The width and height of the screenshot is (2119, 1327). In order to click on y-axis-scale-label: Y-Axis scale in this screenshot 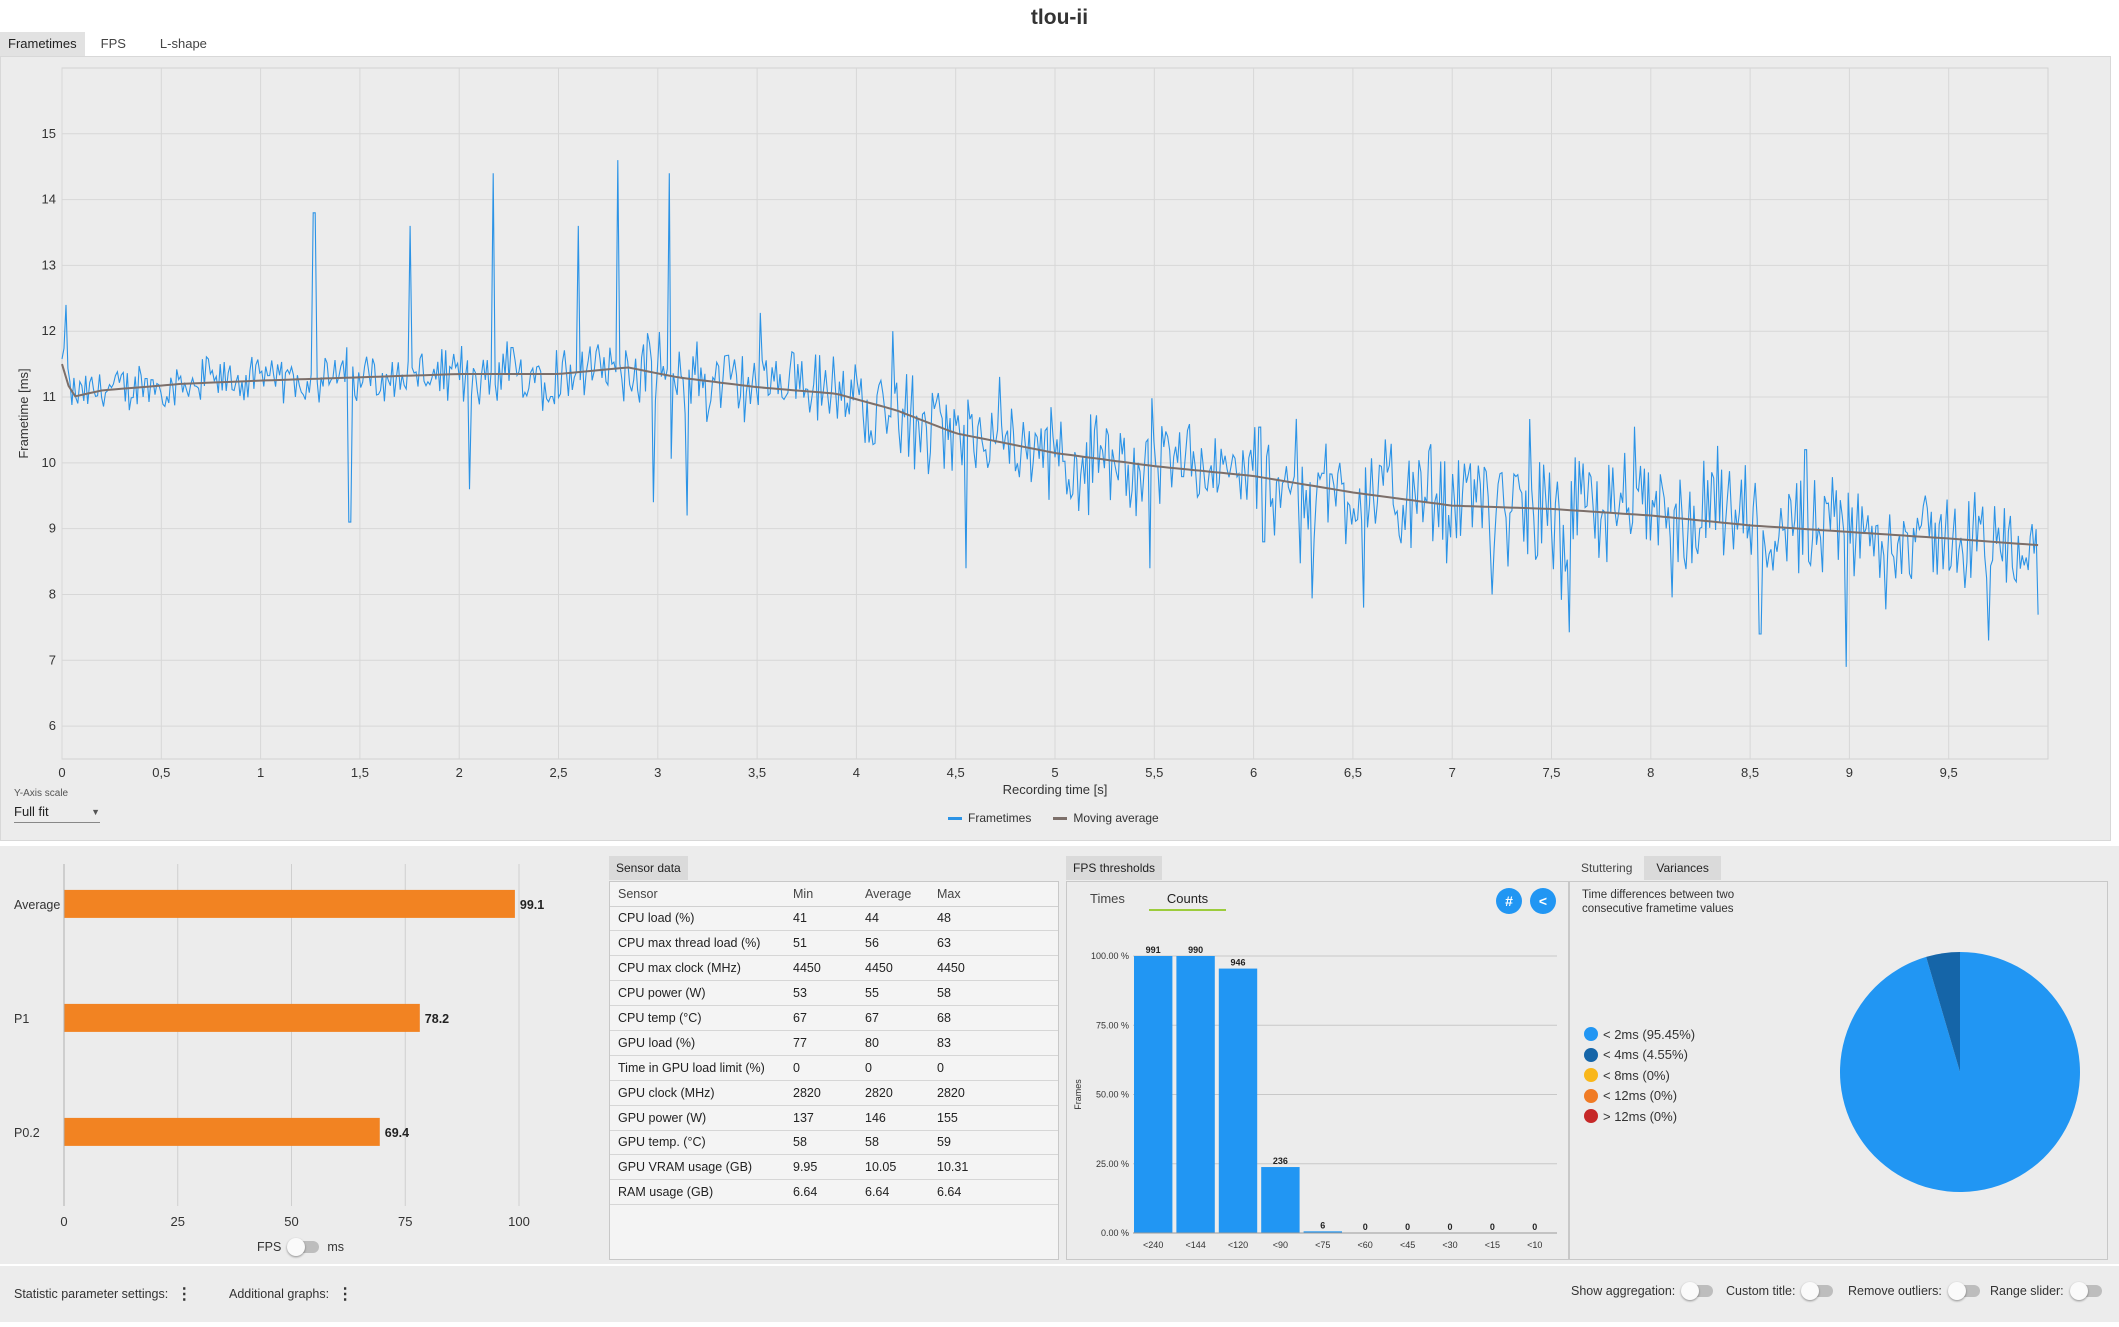, I will do `click(41, 793)`.